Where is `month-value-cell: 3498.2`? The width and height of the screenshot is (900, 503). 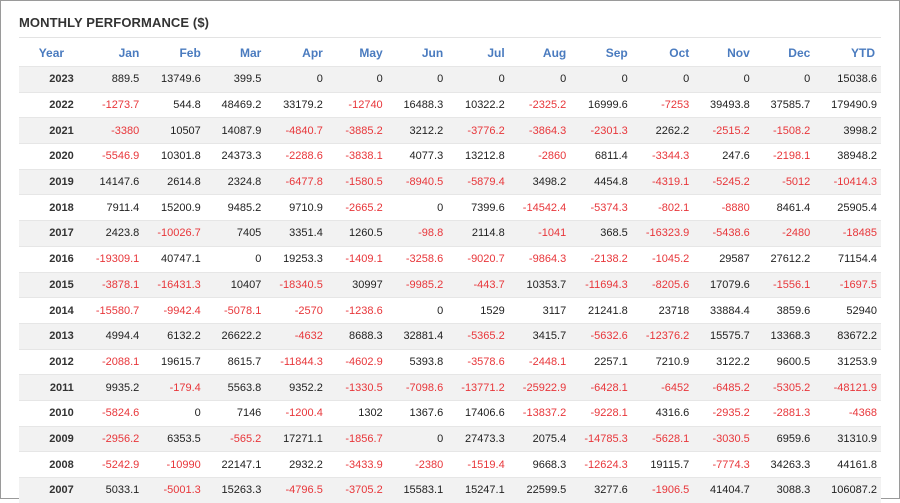 month-value-cell: 3498.2 is located at coordinates (541, 181).